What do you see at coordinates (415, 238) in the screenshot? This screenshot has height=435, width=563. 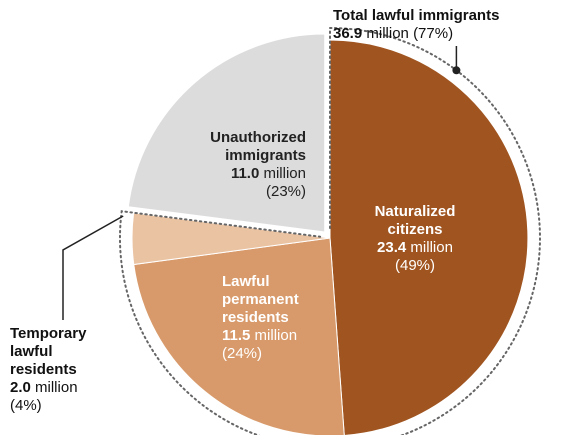 I see `naturalized-citizens-label: Naturalized citizens 23.4 million (49%)` at bounding box center [415, 238].